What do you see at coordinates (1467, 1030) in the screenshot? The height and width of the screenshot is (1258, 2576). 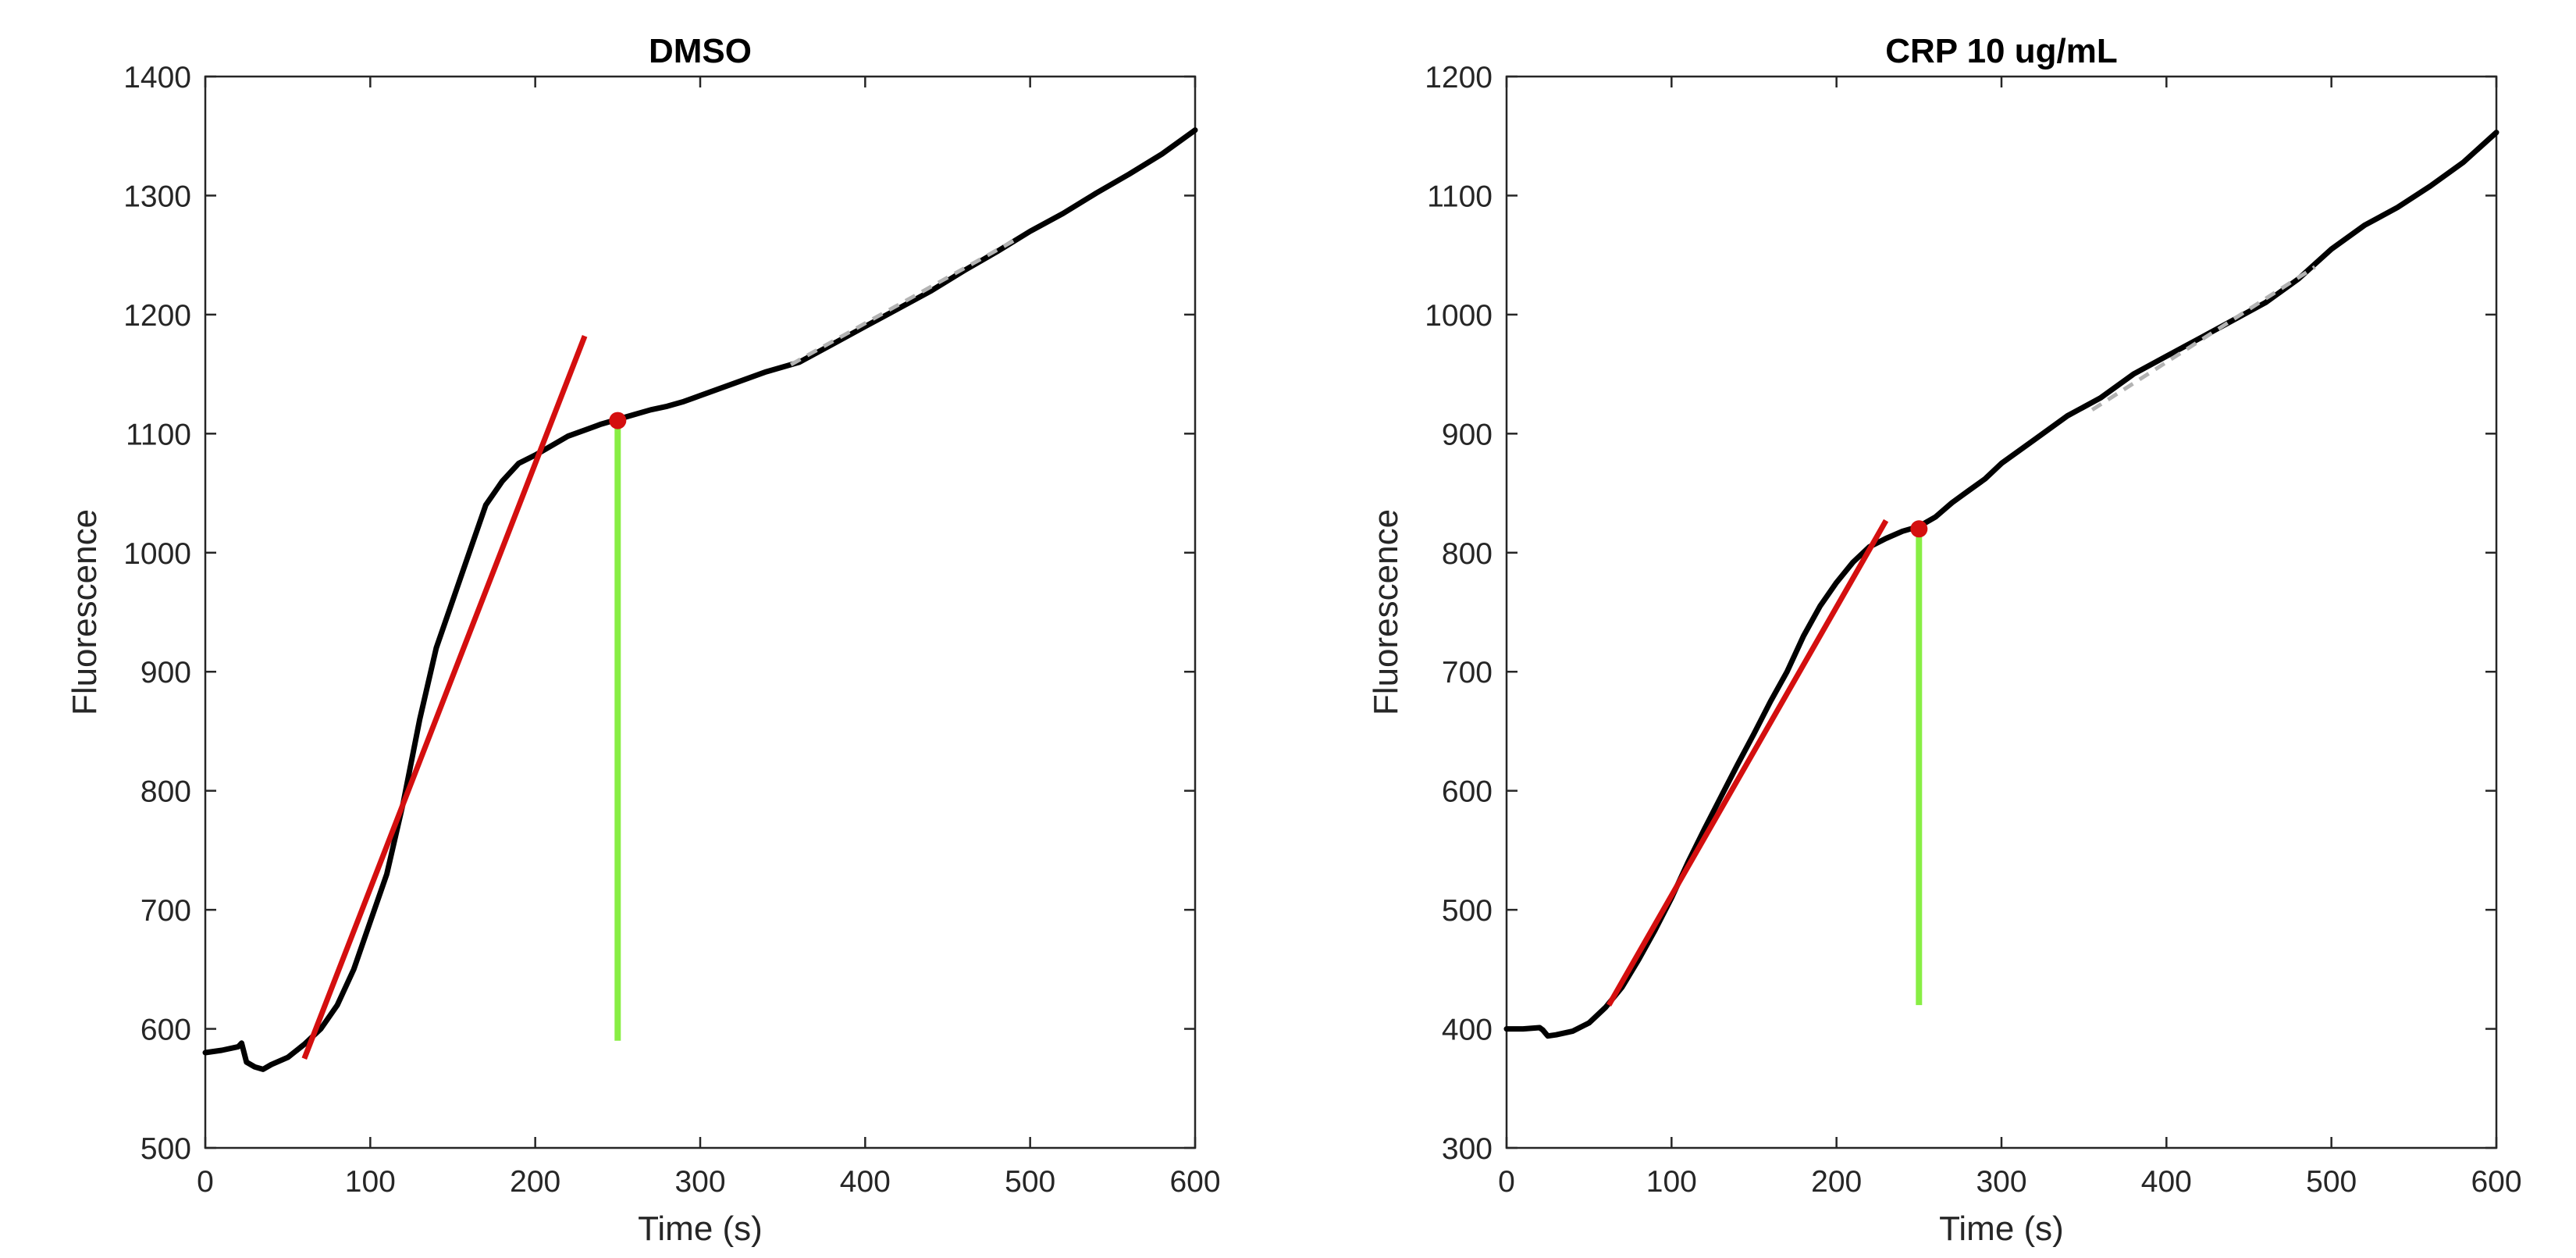 I see `y-tick-label: 400` at bounding box center [1467, 1030].